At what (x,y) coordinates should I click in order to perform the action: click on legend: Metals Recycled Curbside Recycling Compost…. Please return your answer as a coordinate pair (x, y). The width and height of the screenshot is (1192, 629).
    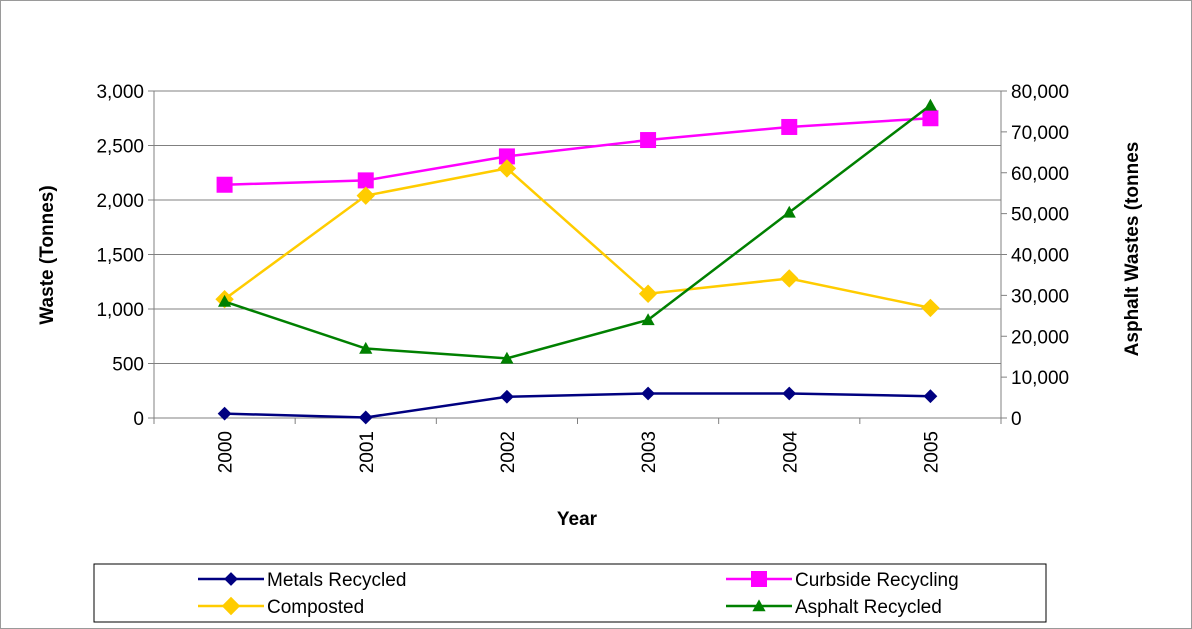
    Looking at the image, I should click on (570, 593).